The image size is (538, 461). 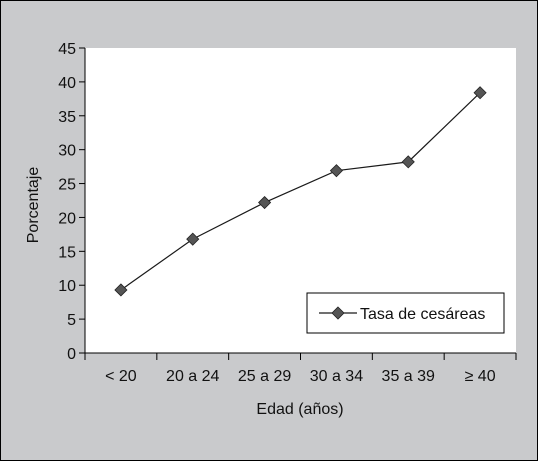 What do you see at coordinates (33, 205) in the screenshot?
I see `y-axis-label: Porcentaje` at bounding box center [33, 205].